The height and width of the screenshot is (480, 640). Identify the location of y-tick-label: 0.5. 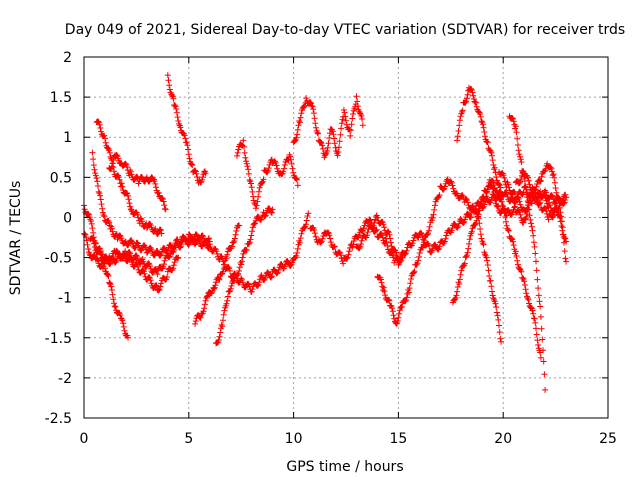
(61, 178).